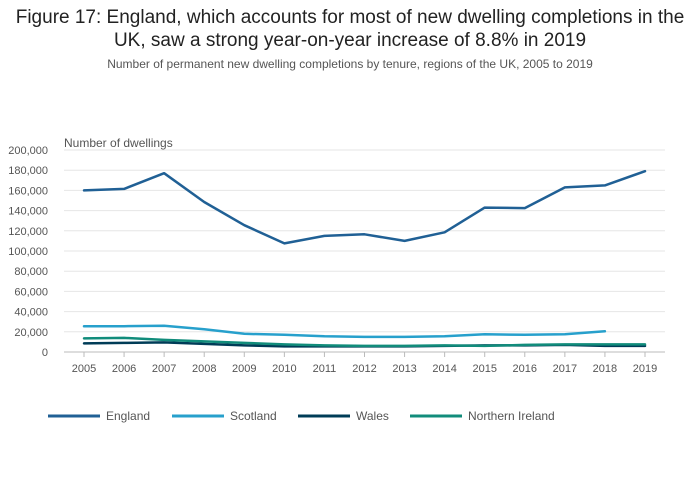 This screenshot has height=502, width=700. Describe the element at coordinates (301, 416) in the screenshot. I see `legend: England Scotland Wales Northern Ireland` at that location.